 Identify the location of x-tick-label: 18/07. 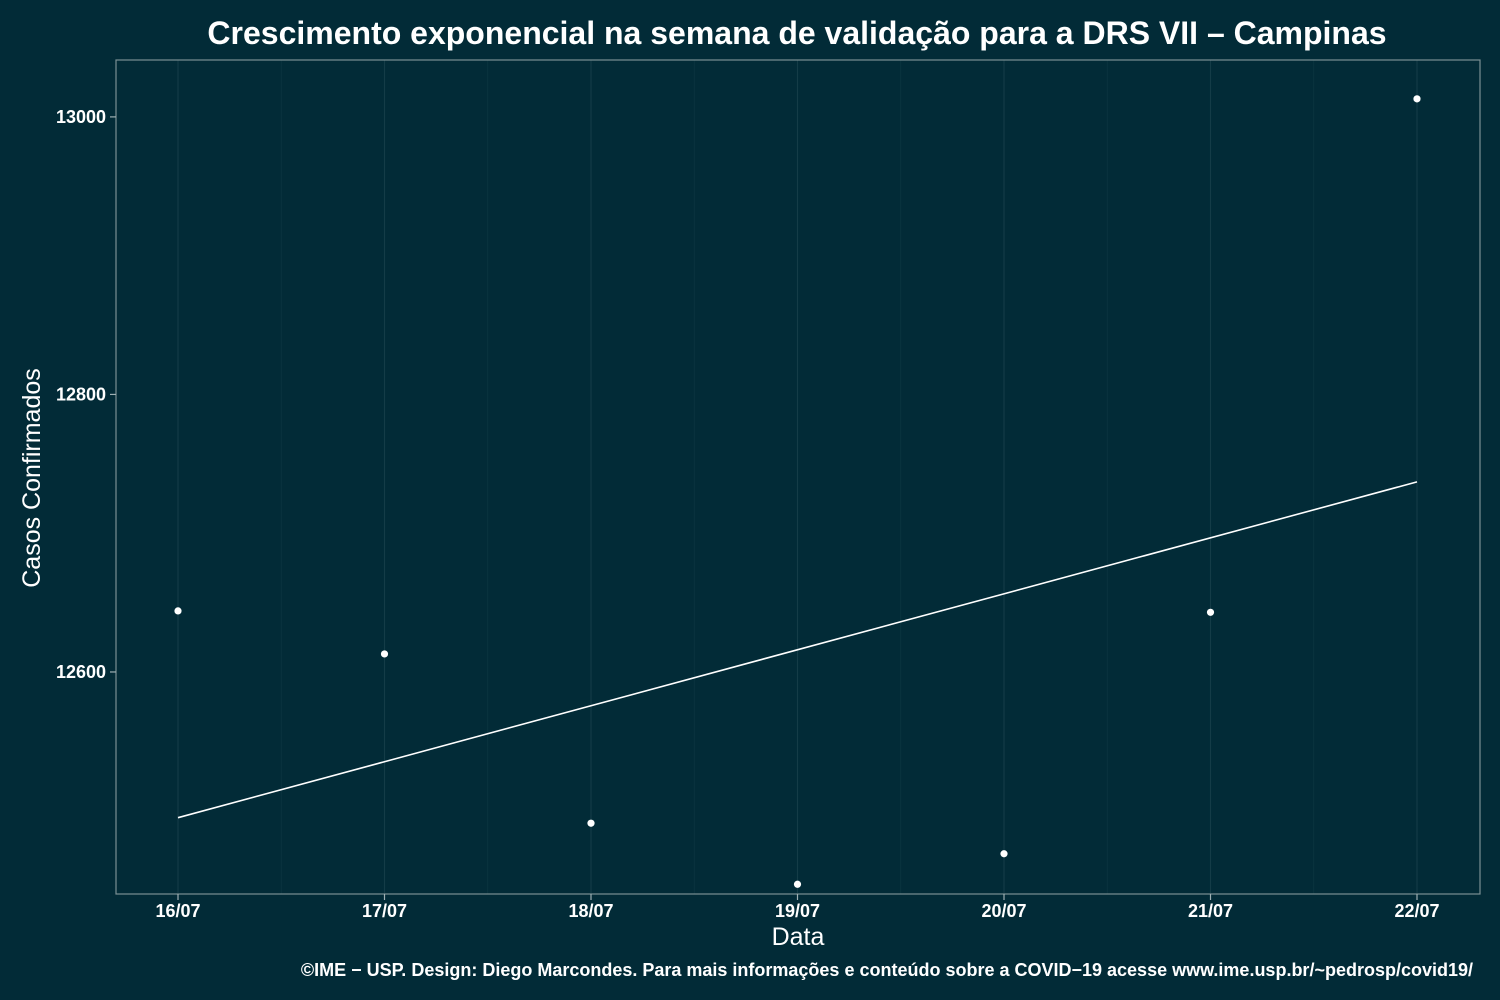
(590, 911).